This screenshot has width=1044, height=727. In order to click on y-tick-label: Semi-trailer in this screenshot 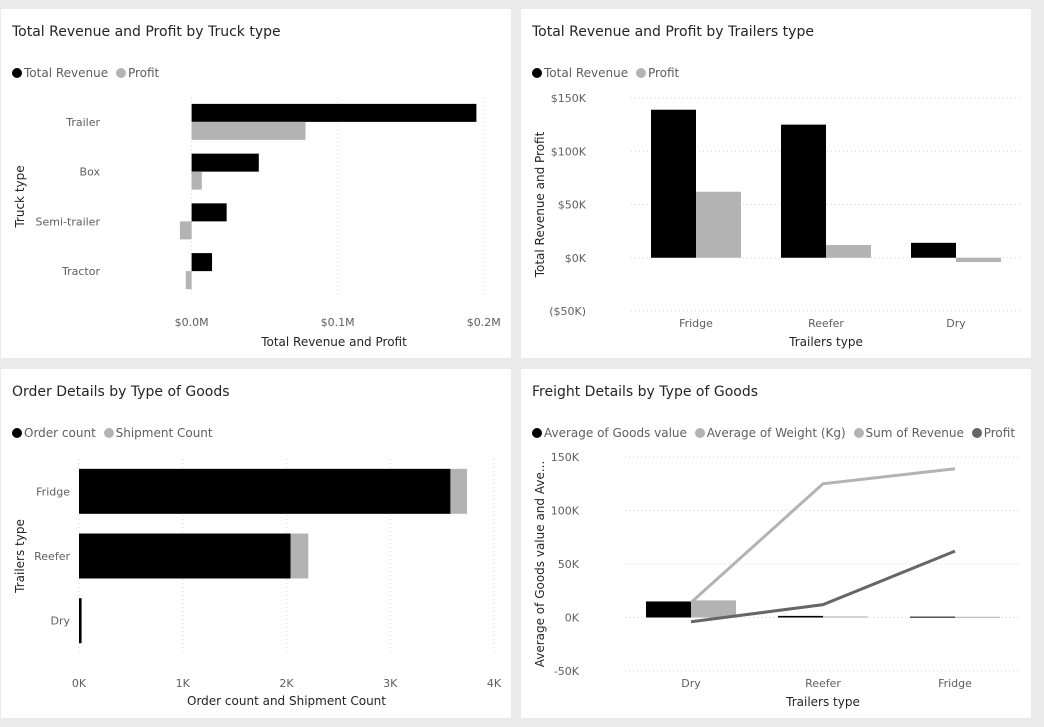, I will do `click(68, 221)`.